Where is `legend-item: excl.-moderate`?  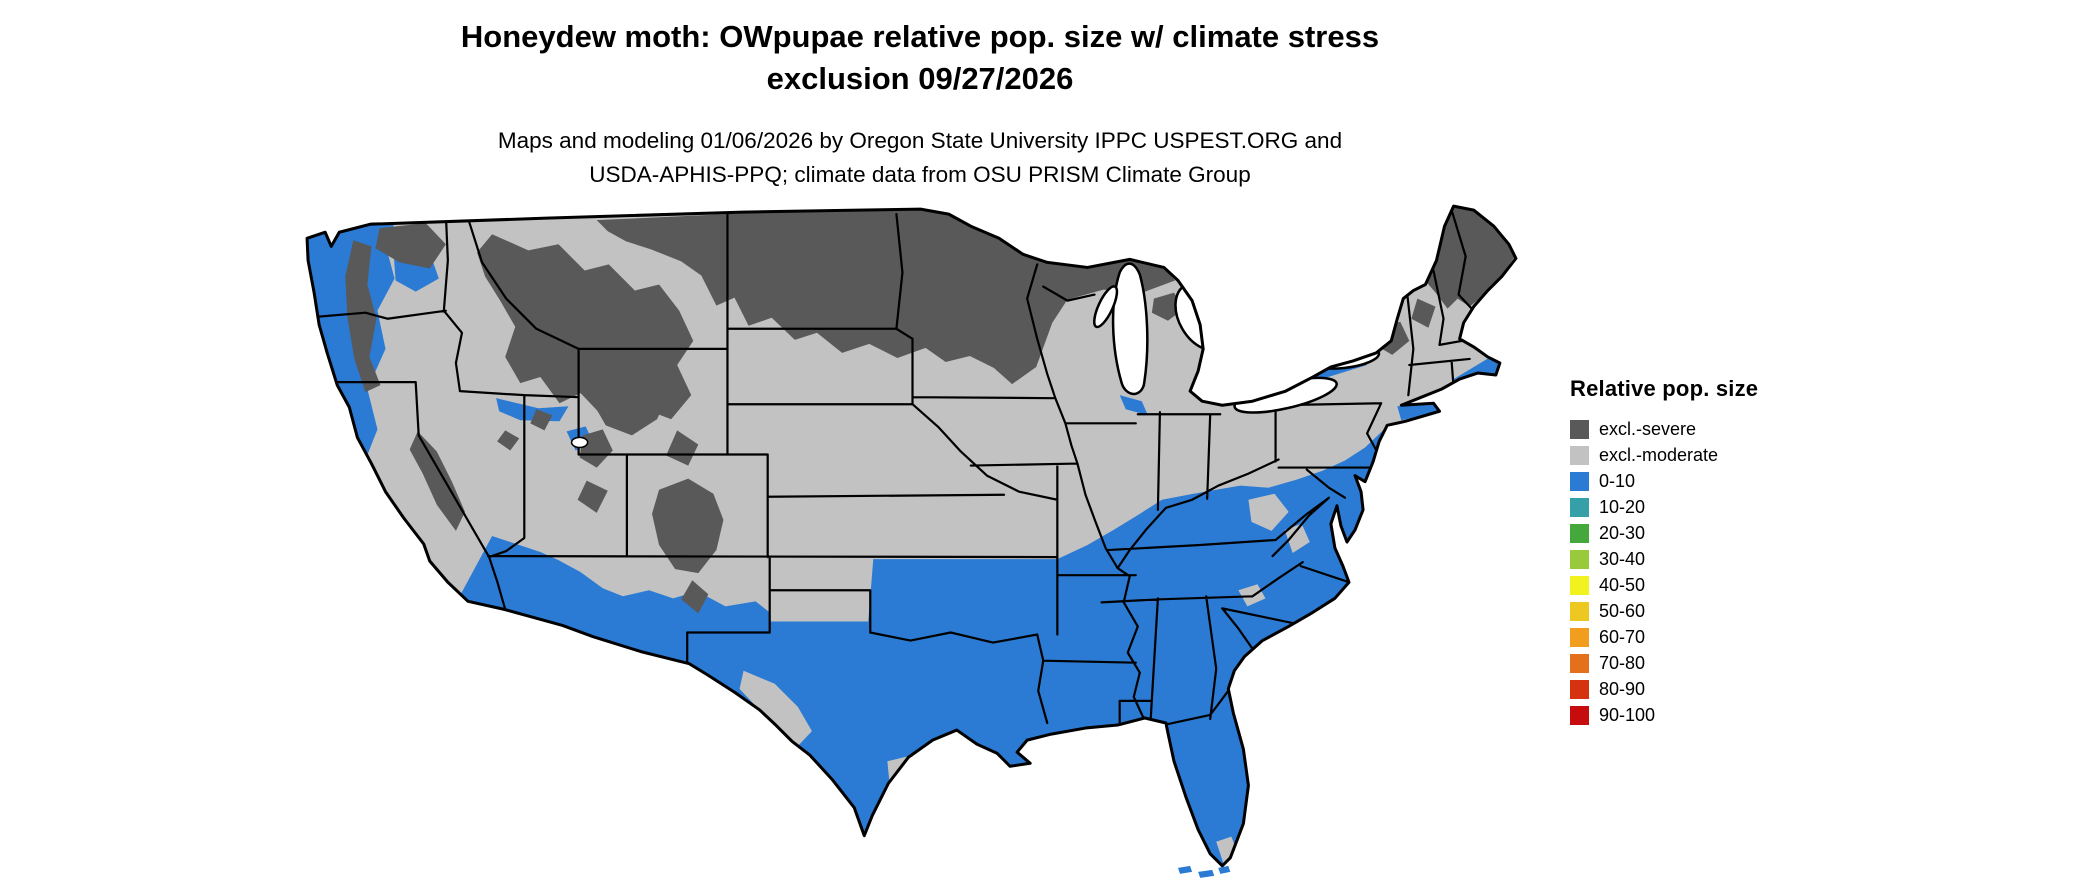
legend-item: excl.-moderate is located at coordinates (1664, 455).